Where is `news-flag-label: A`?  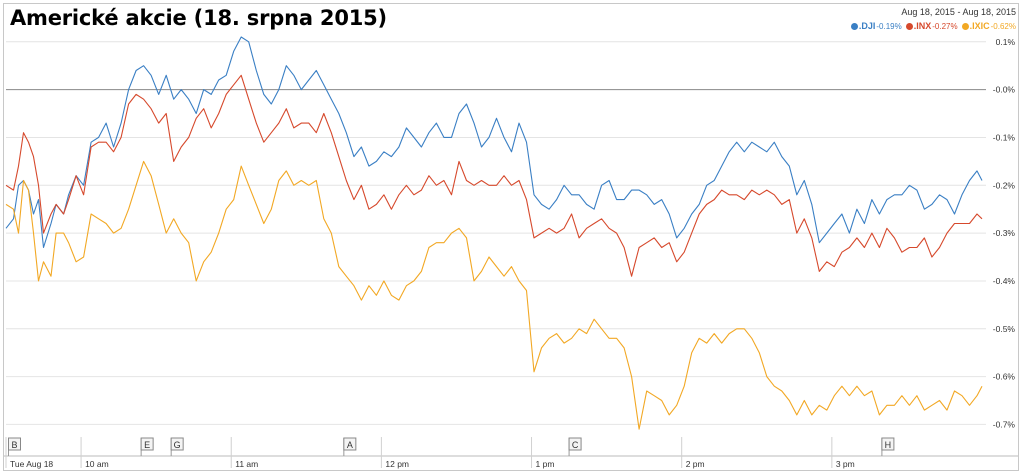 news-flag-label: A is located at coordinates (350, 445).